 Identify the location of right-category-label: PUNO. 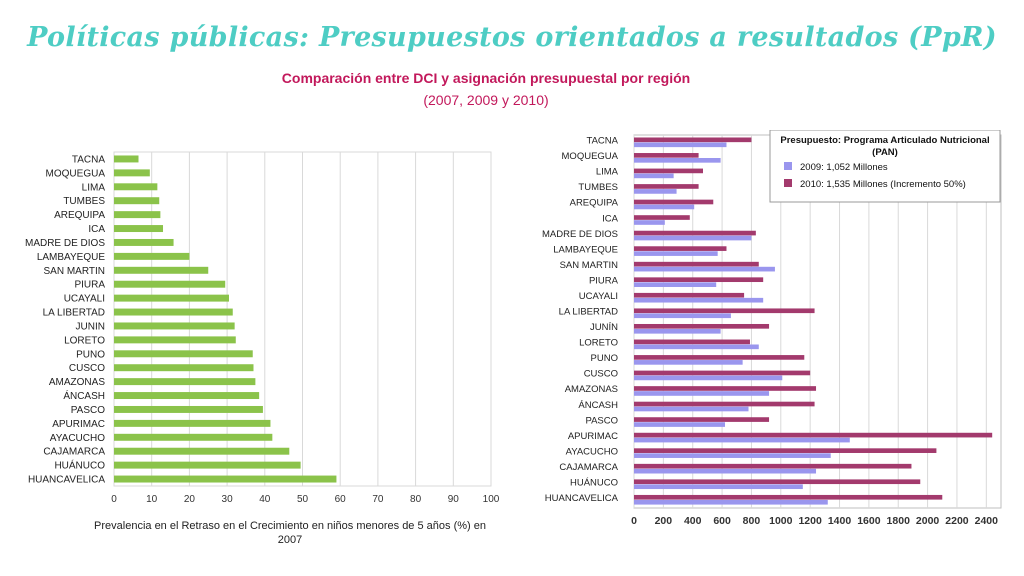
(604, 358).